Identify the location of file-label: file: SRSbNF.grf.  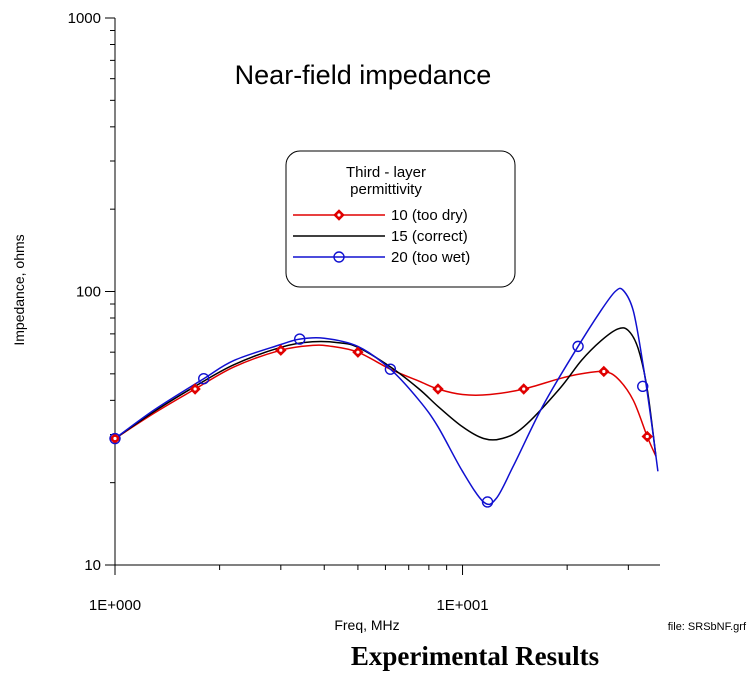
(707, 627).